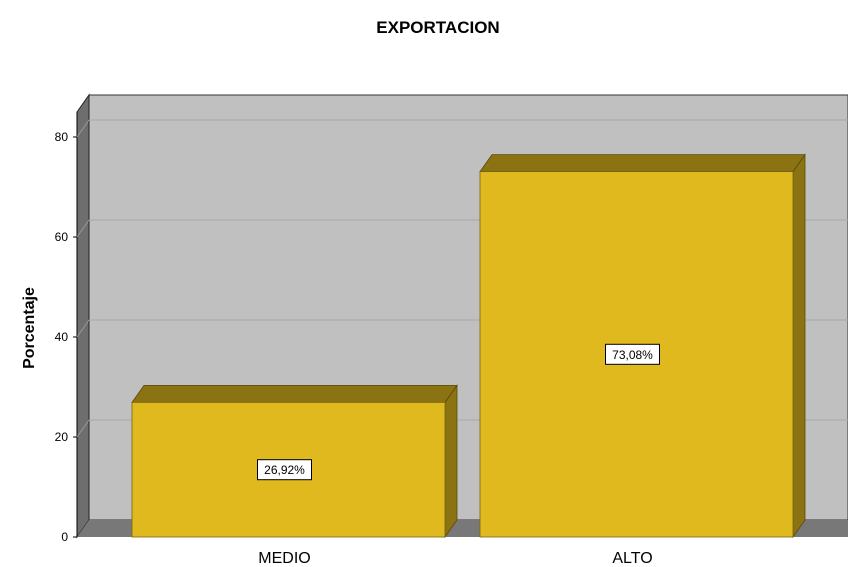  Describe the element at coordinates (64, 537) in the screenshot. I see `y-tick-label: 0` at that location.